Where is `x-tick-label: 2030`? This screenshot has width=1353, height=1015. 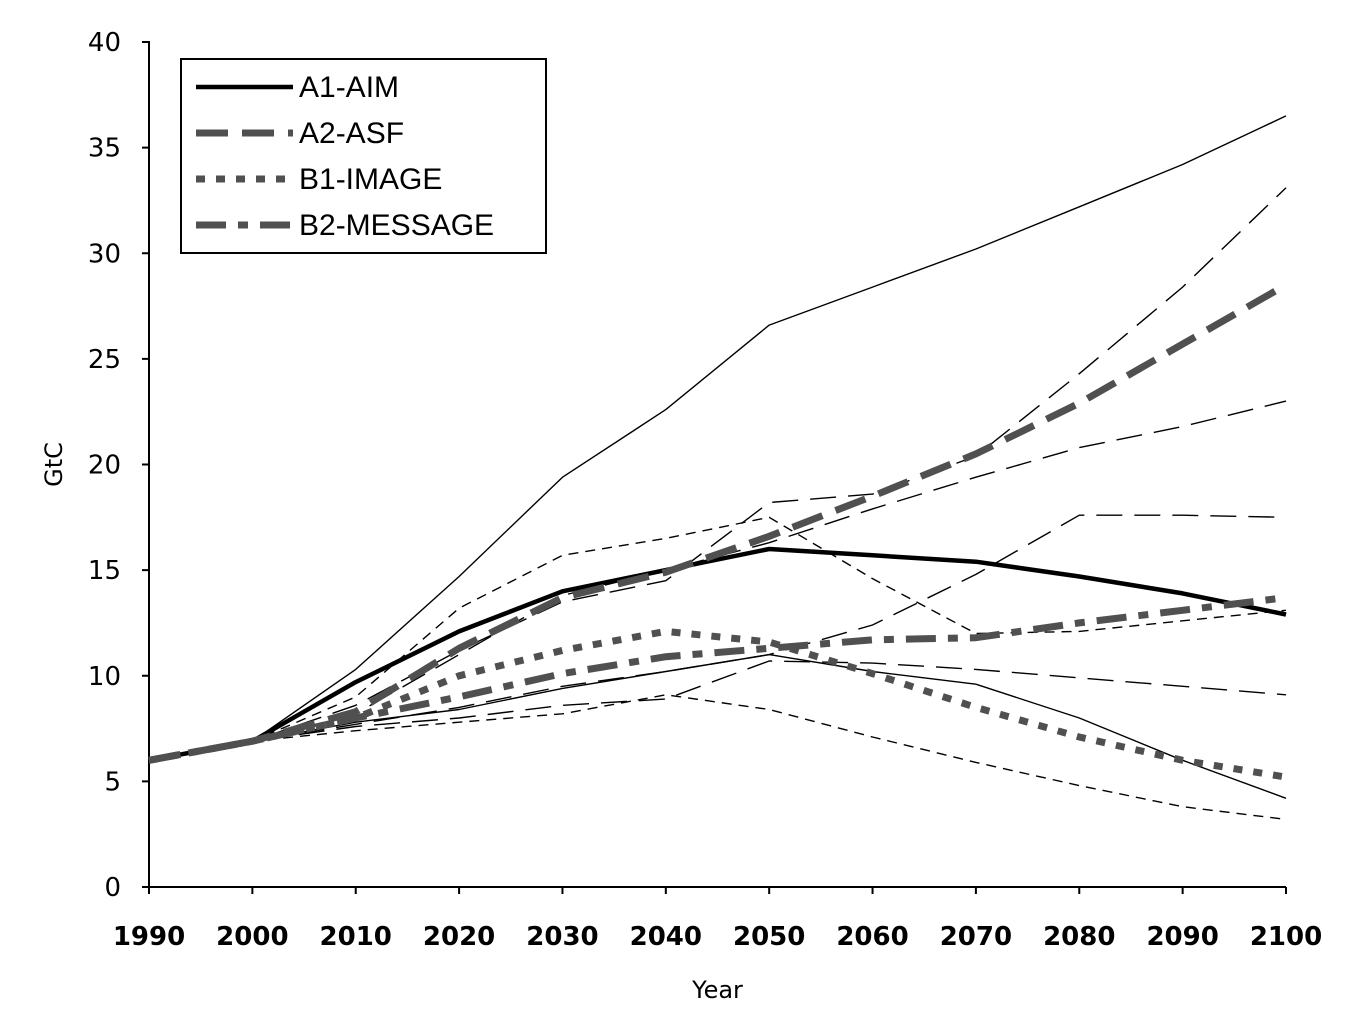 x-tick-label: 2030 is located at coordinates (562, 937).